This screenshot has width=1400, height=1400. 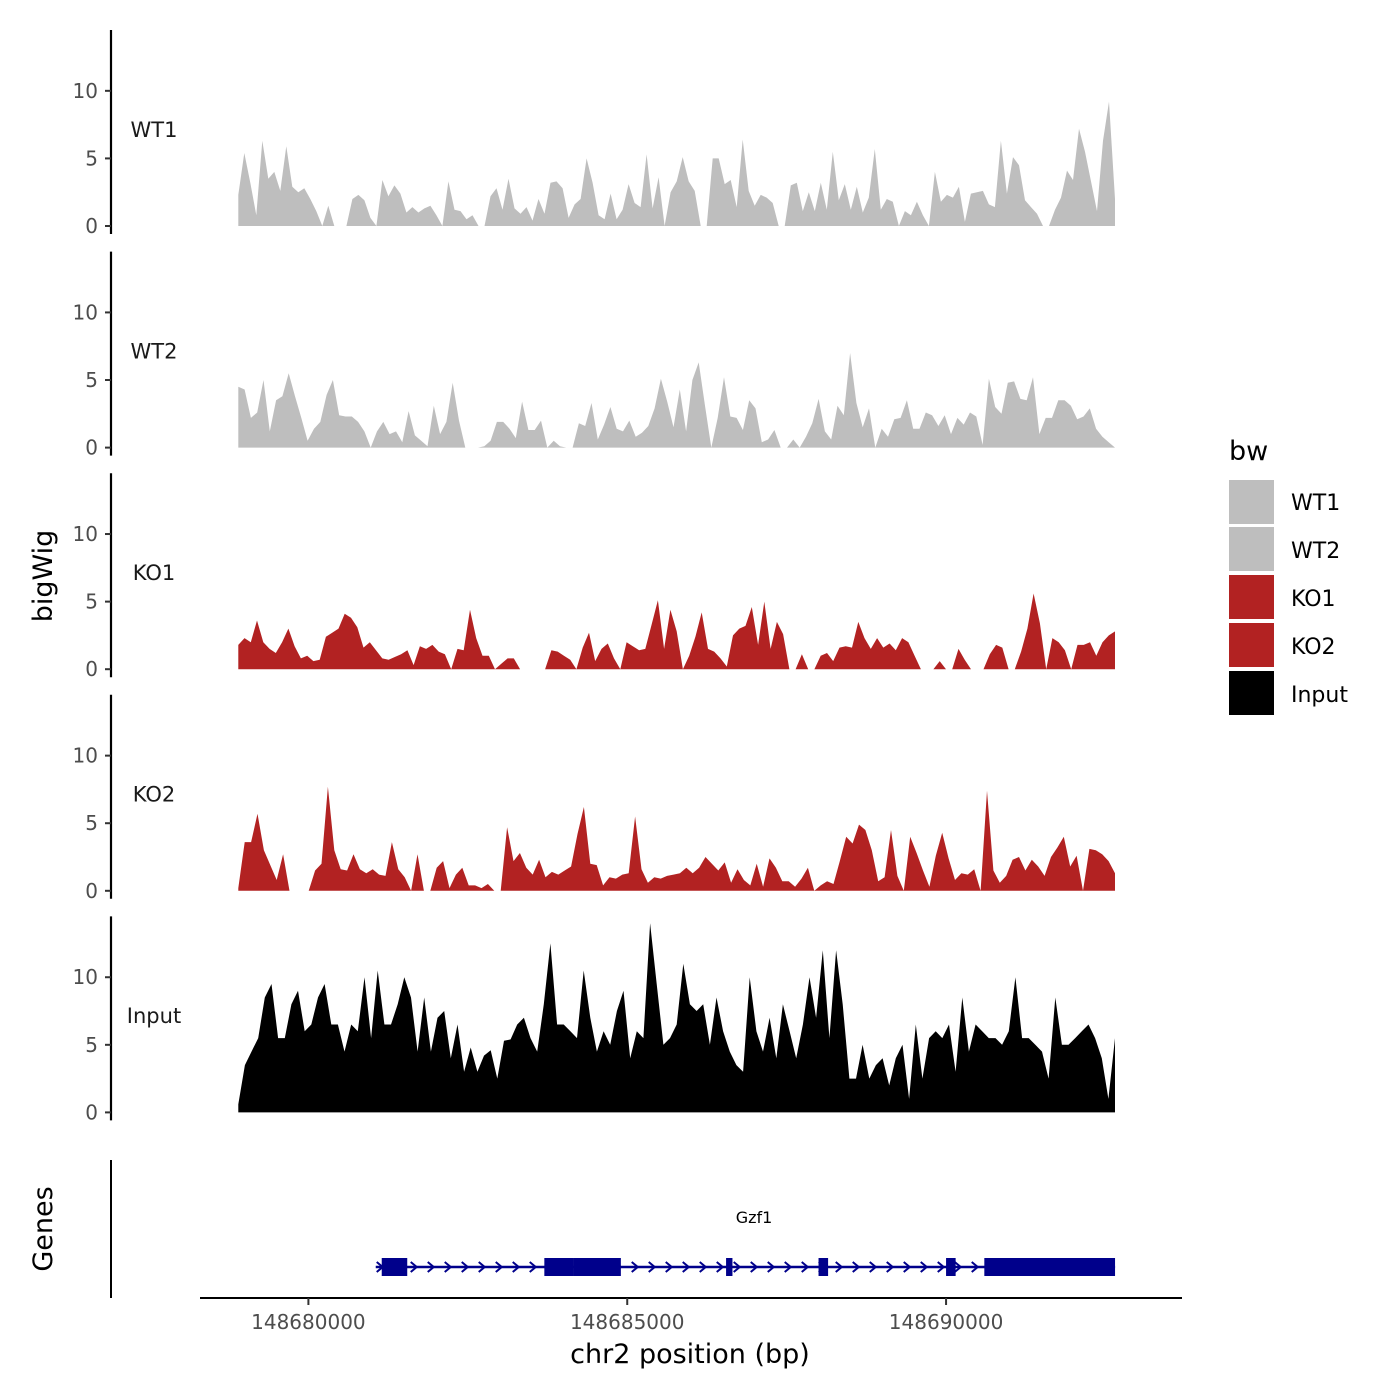 I want to click on track-label-wt2: WT2, so click(x=154, y=351).